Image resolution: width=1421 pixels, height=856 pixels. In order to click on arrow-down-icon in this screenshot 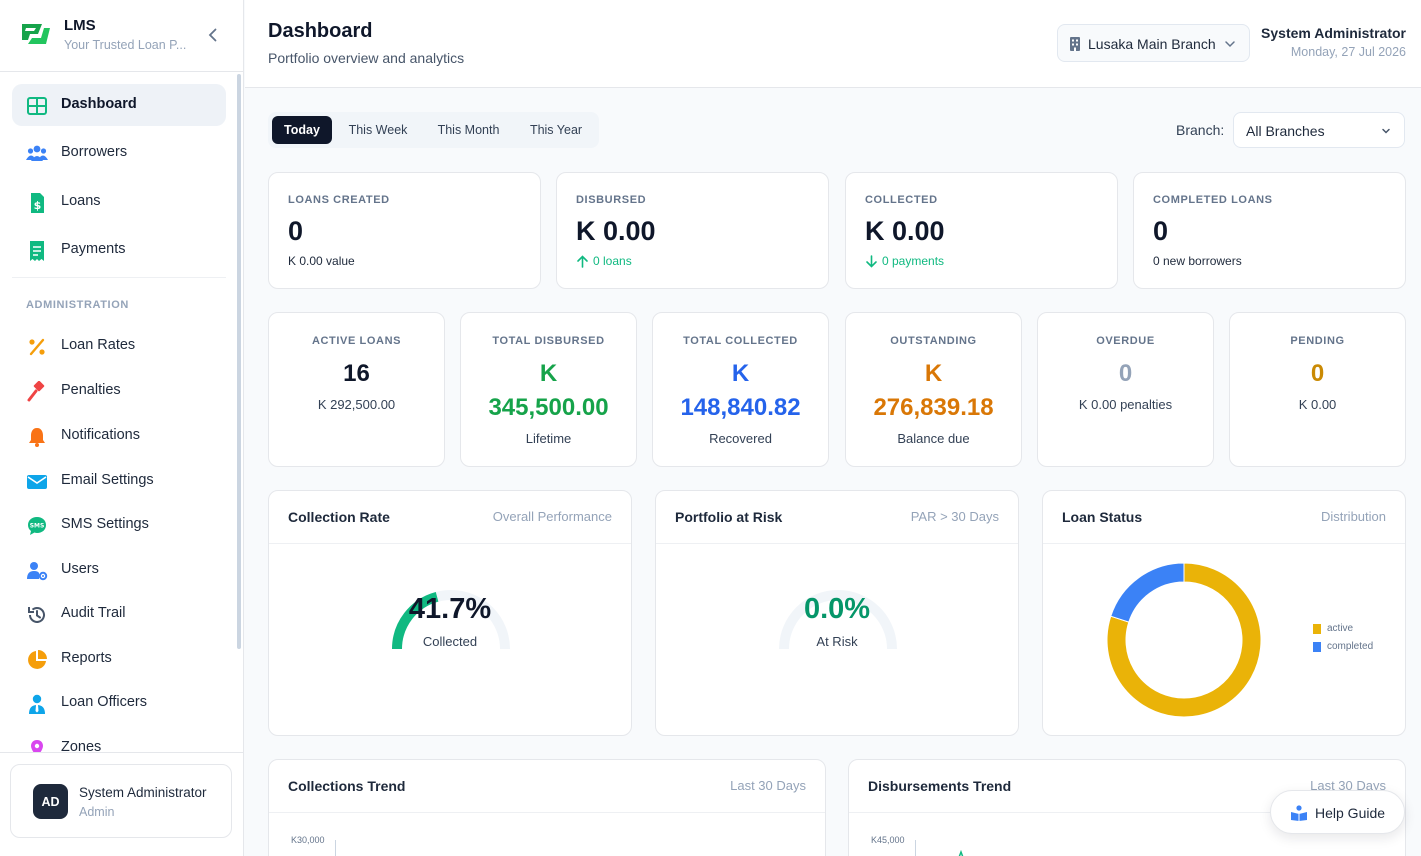, I will do `click(871, 261)`.